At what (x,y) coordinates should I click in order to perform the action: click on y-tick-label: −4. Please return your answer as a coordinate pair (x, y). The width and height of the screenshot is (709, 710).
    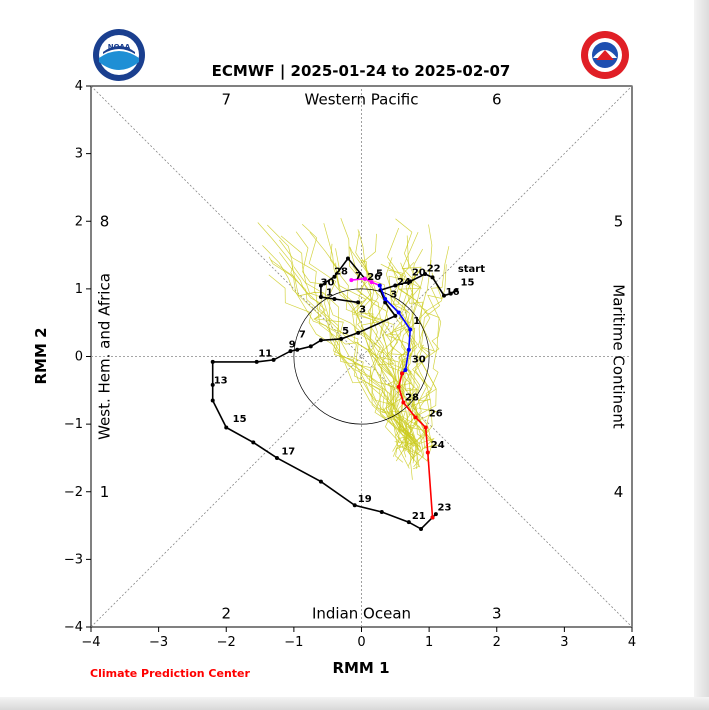
    Looking at the image, I should click on (73, 627).